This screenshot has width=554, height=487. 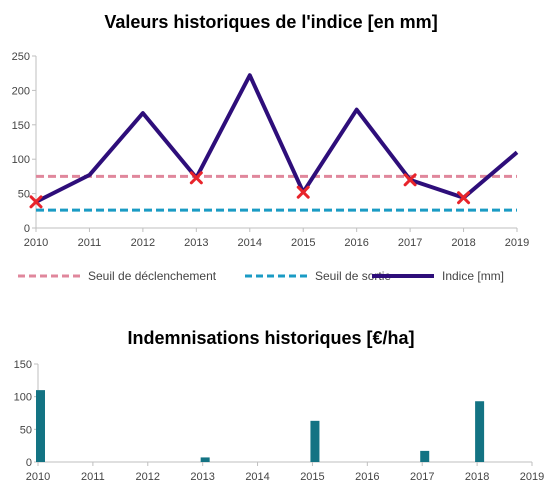 I want to click on line-x-tick-label: 2017, so click(x=410, y=243).